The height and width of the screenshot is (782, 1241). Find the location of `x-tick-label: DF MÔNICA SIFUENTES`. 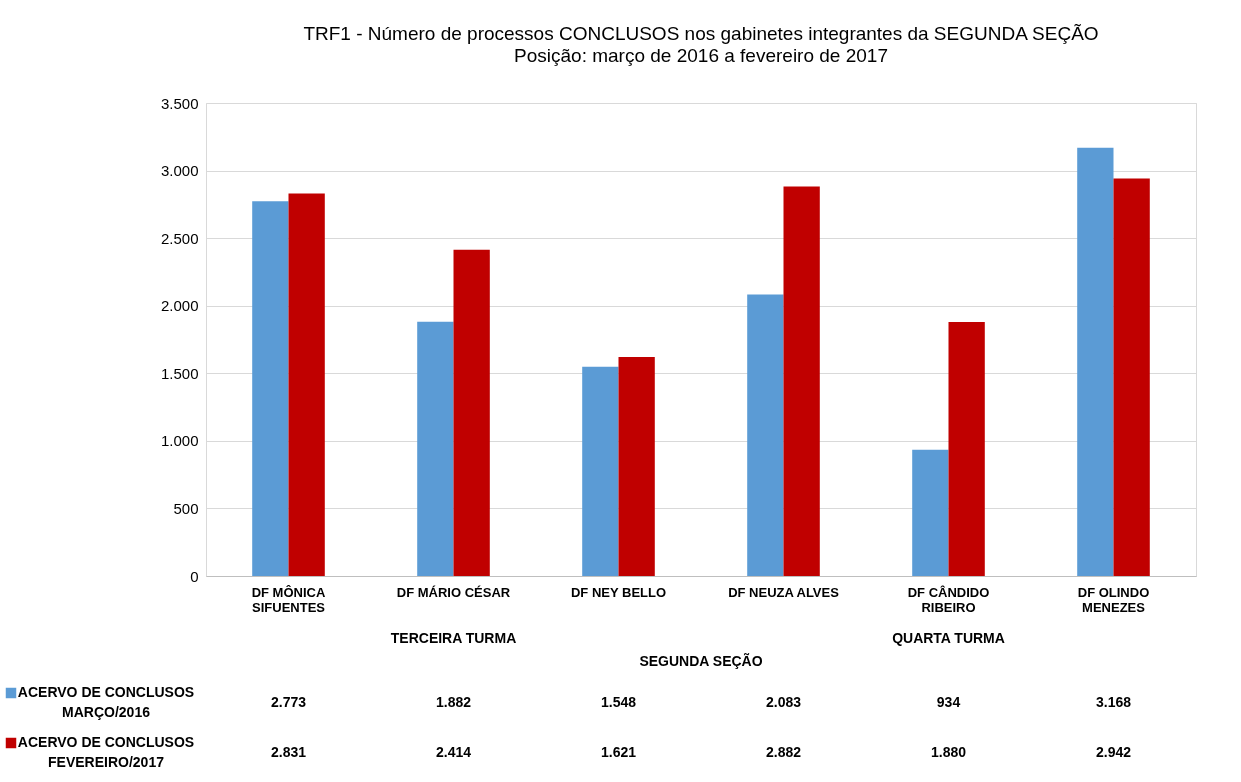

x-tick-label: DF MÔNICA SIFUENTES is located at coordinates (288, 599).